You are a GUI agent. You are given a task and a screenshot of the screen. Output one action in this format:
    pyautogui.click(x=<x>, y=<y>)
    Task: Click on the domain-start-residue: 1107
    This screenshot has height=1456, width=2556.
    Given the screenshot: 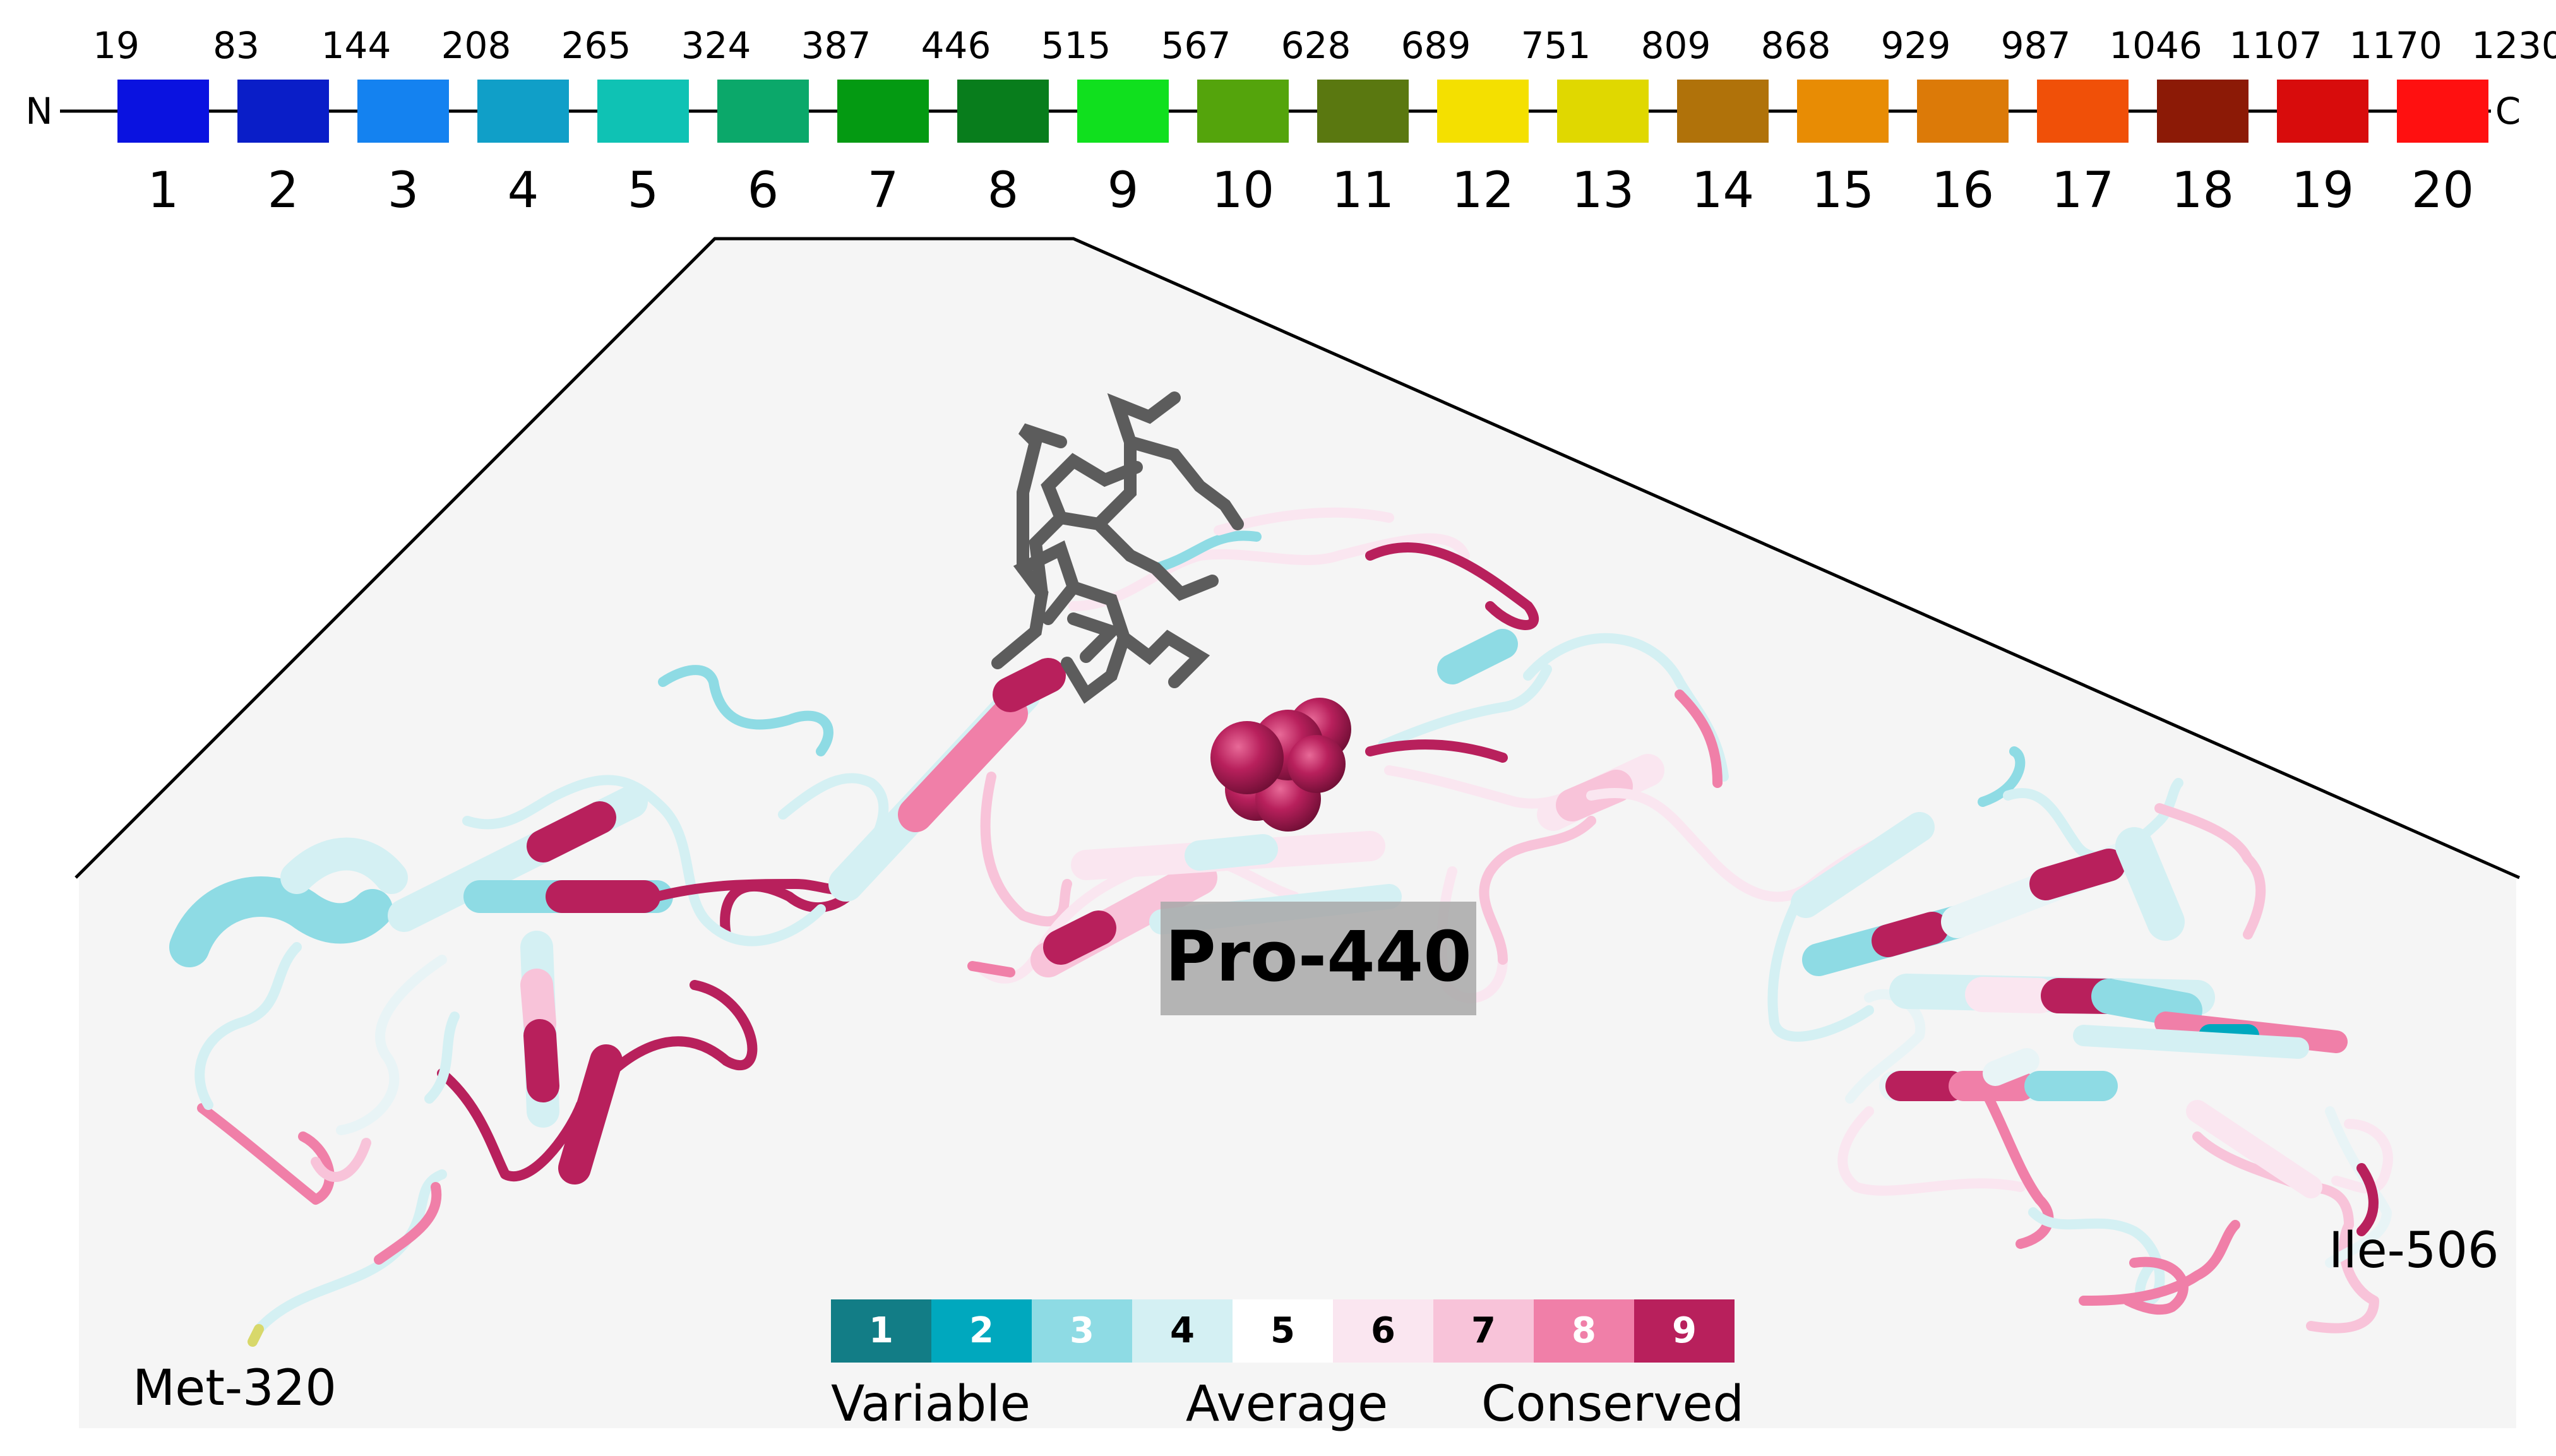 What is the action you would take?
    pyautogui.click(x=2275, y=45)
    